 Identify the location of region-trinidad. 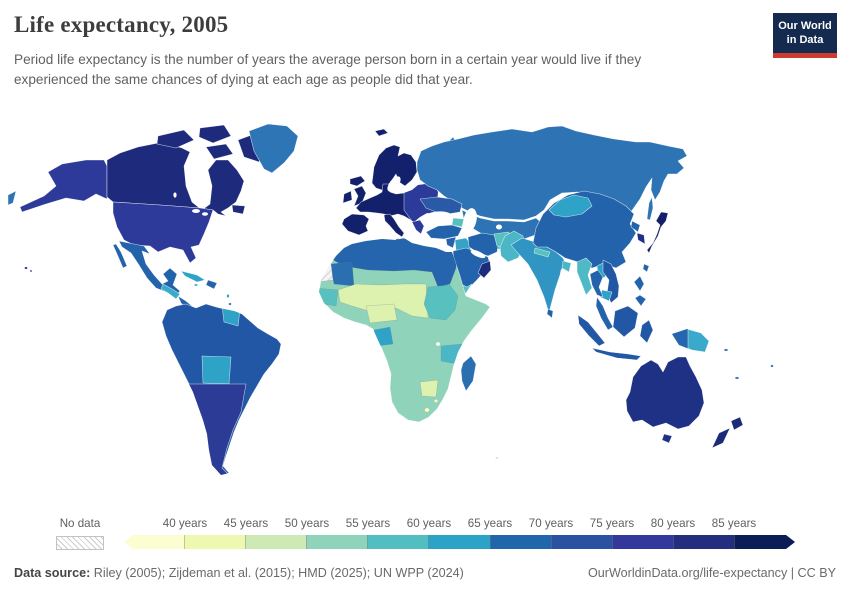
(230, 304).